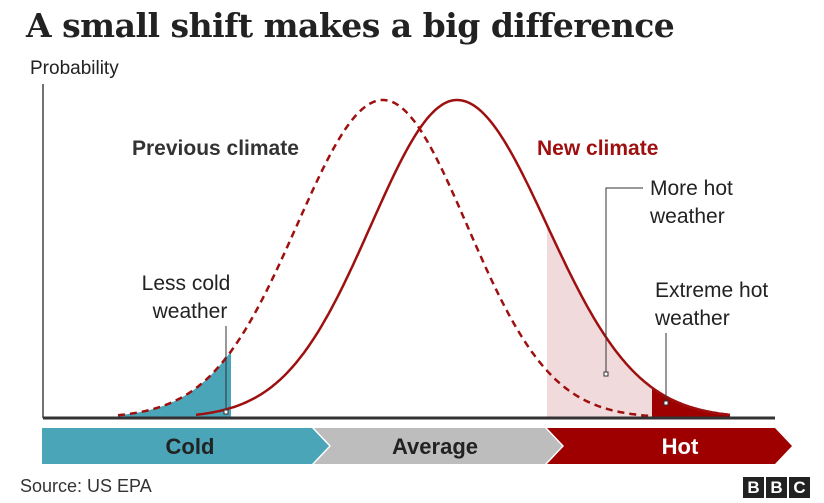  Describe the element at coordinates (680, 446) in the screenshot. I see `hot-band-label: Hot` at that location.